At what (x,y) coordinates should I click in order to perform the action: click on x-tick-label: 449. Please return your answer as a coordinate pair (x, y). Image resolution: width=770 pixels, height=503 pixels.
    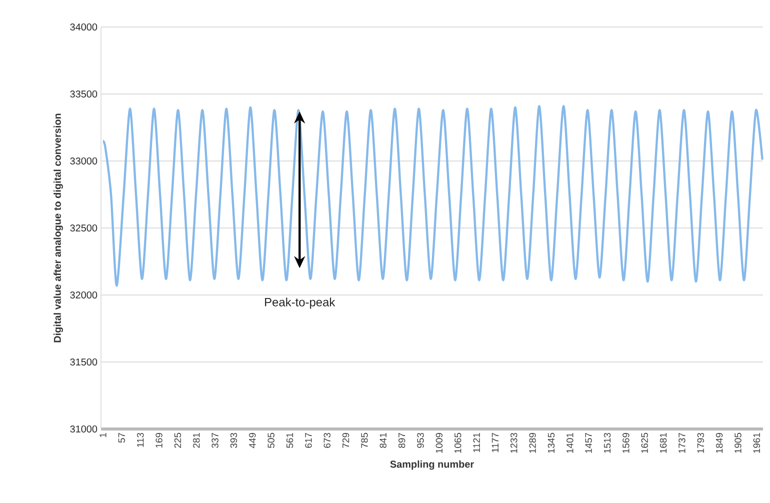
    Looking at the image, I should click on (252, 440).